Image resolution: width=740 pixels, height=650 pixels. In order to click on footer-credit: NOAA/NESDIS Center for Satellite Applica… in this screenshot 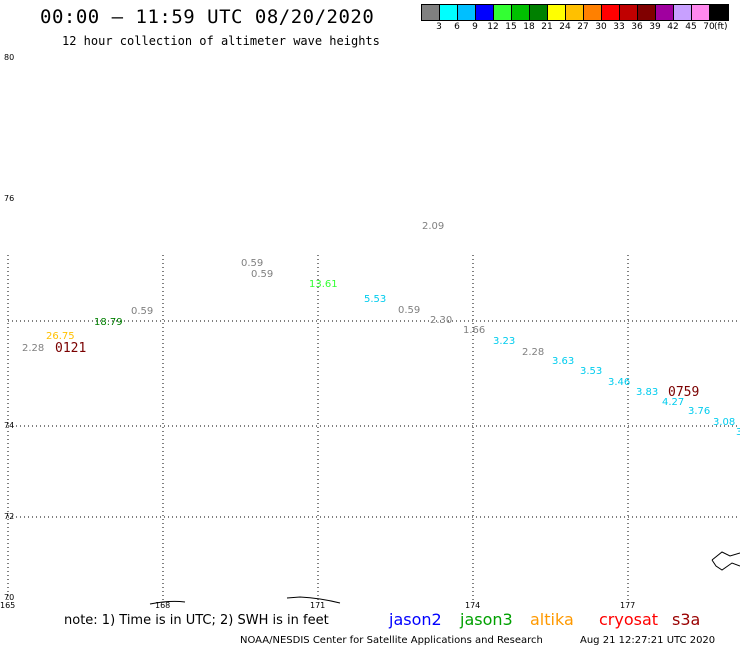, I will do `click(391, 640)`.